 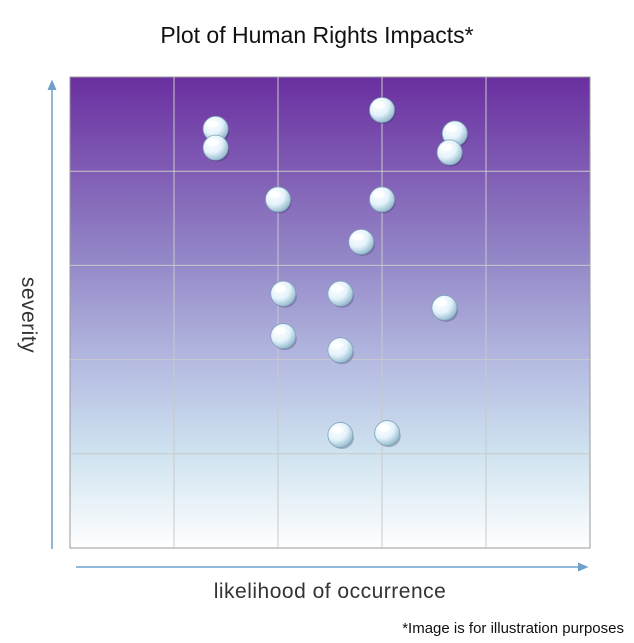 What do you see at coordinates (513, 628) in the screenshot?
I see `footnote: *Image is for illustration purposes` at bounding box center [513, 628].